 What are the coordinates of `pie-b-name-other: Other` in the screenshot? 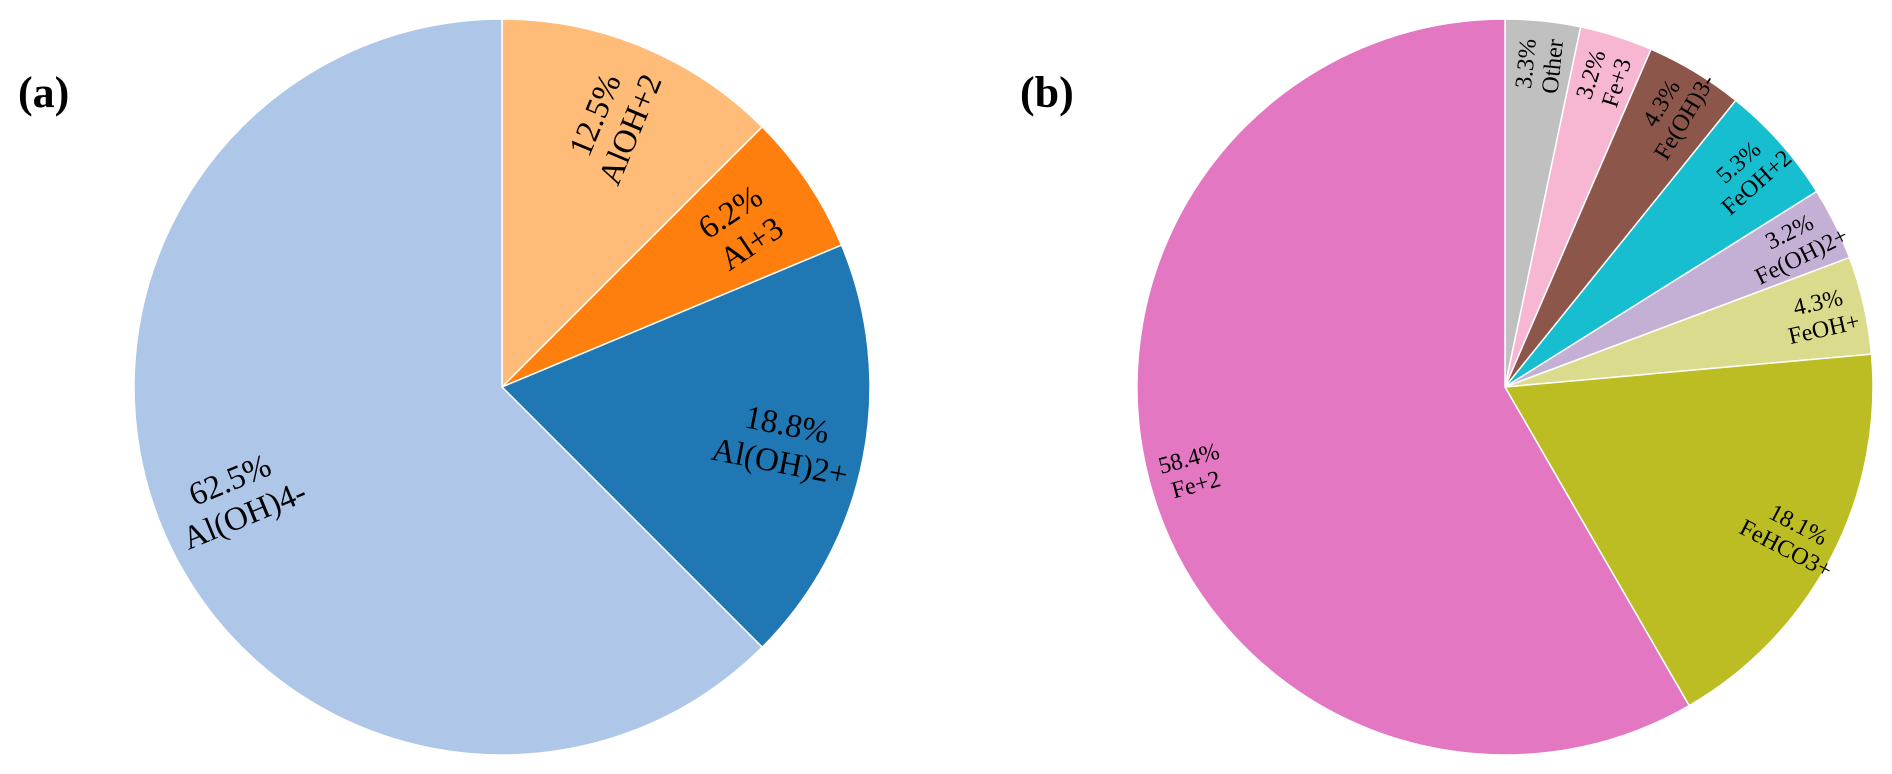 It's located at (1554, 66).